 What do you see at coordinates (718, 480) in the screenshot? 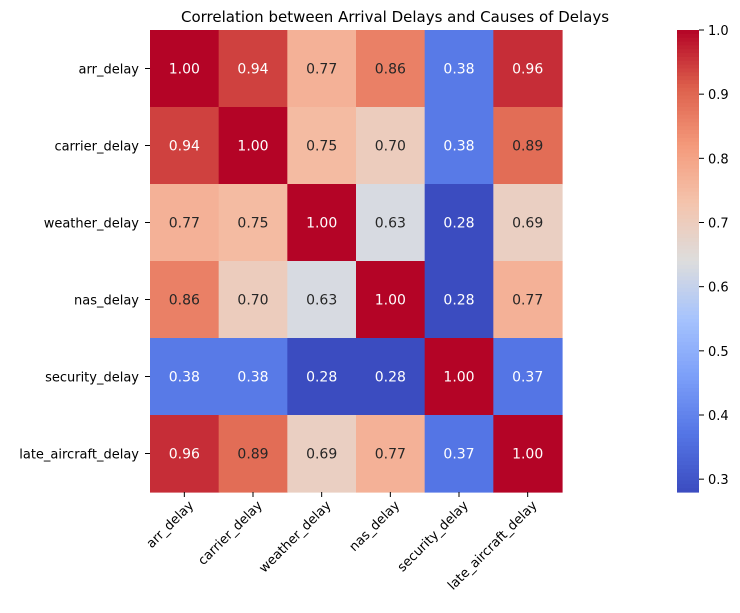
I see `colorbar-tick-label: 0.3` at bounding box center [718, 480].